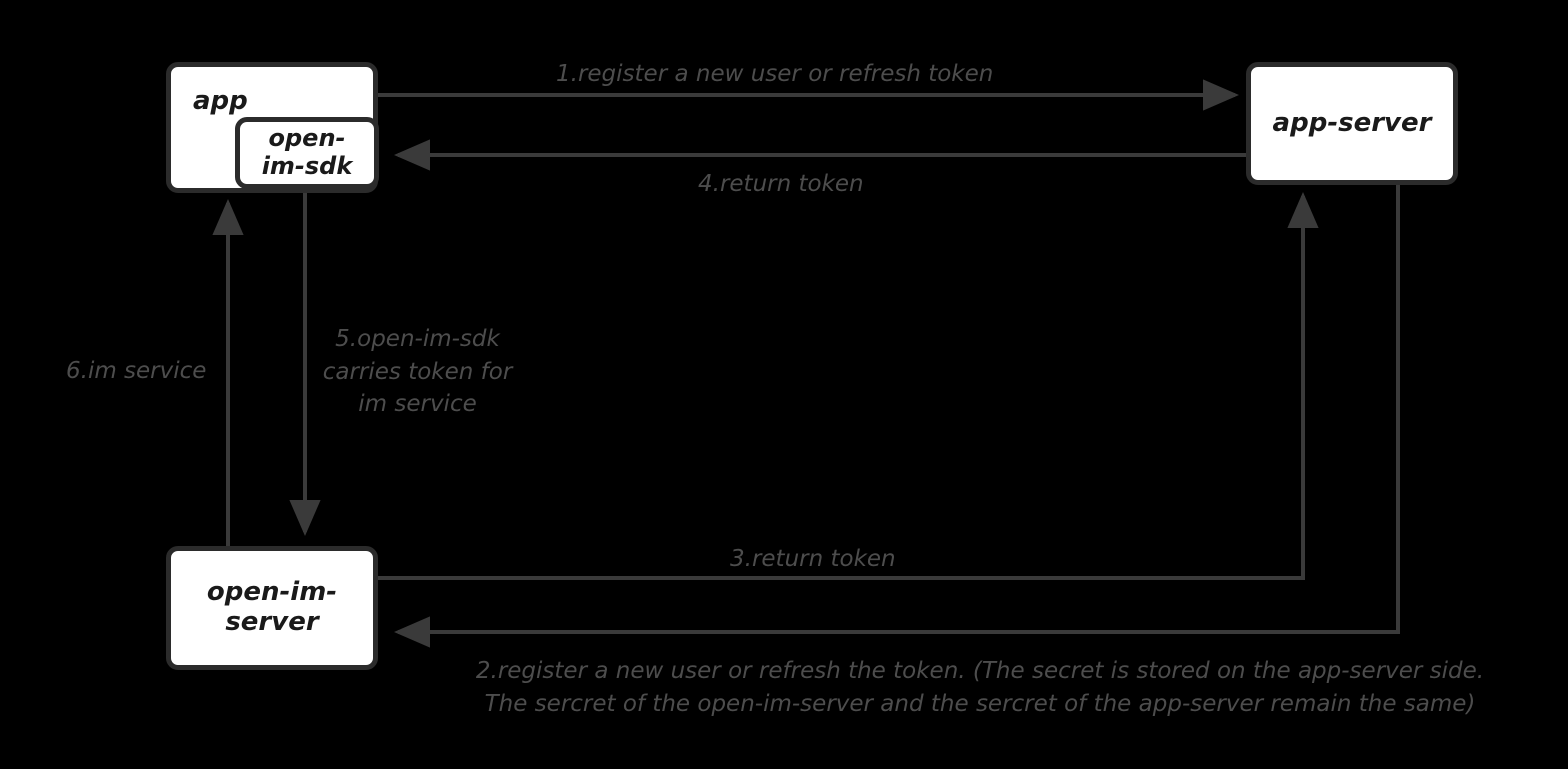 This screenshot has width=1568, height=769. I want to click on node-open-im-server: open-im- server, so click(272, 608).